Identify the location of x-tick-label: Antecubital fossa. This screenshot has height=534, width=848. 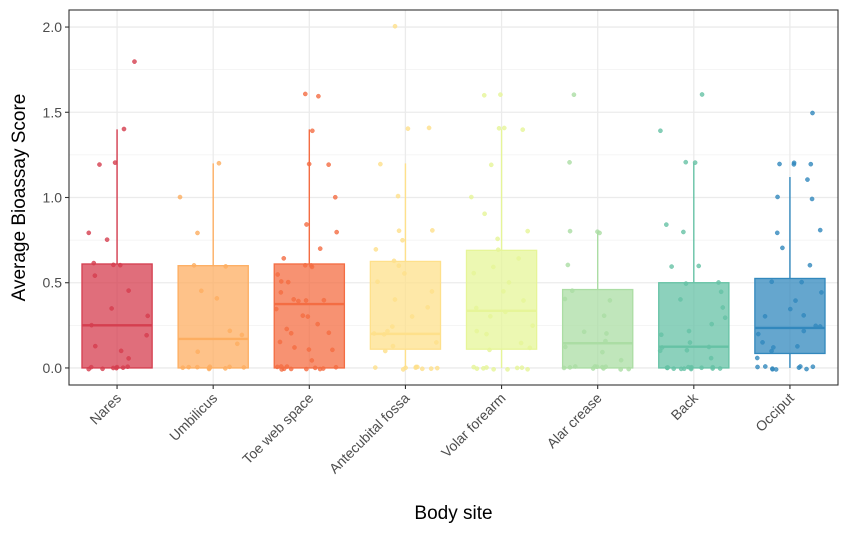
(369, 433).